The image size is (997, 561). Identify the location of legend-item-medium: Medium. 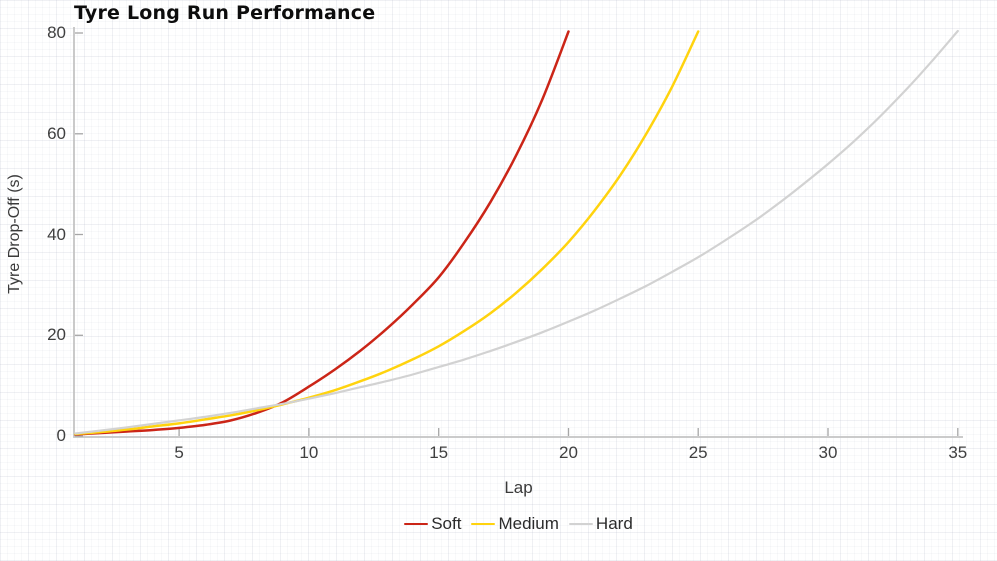
(515, 524).